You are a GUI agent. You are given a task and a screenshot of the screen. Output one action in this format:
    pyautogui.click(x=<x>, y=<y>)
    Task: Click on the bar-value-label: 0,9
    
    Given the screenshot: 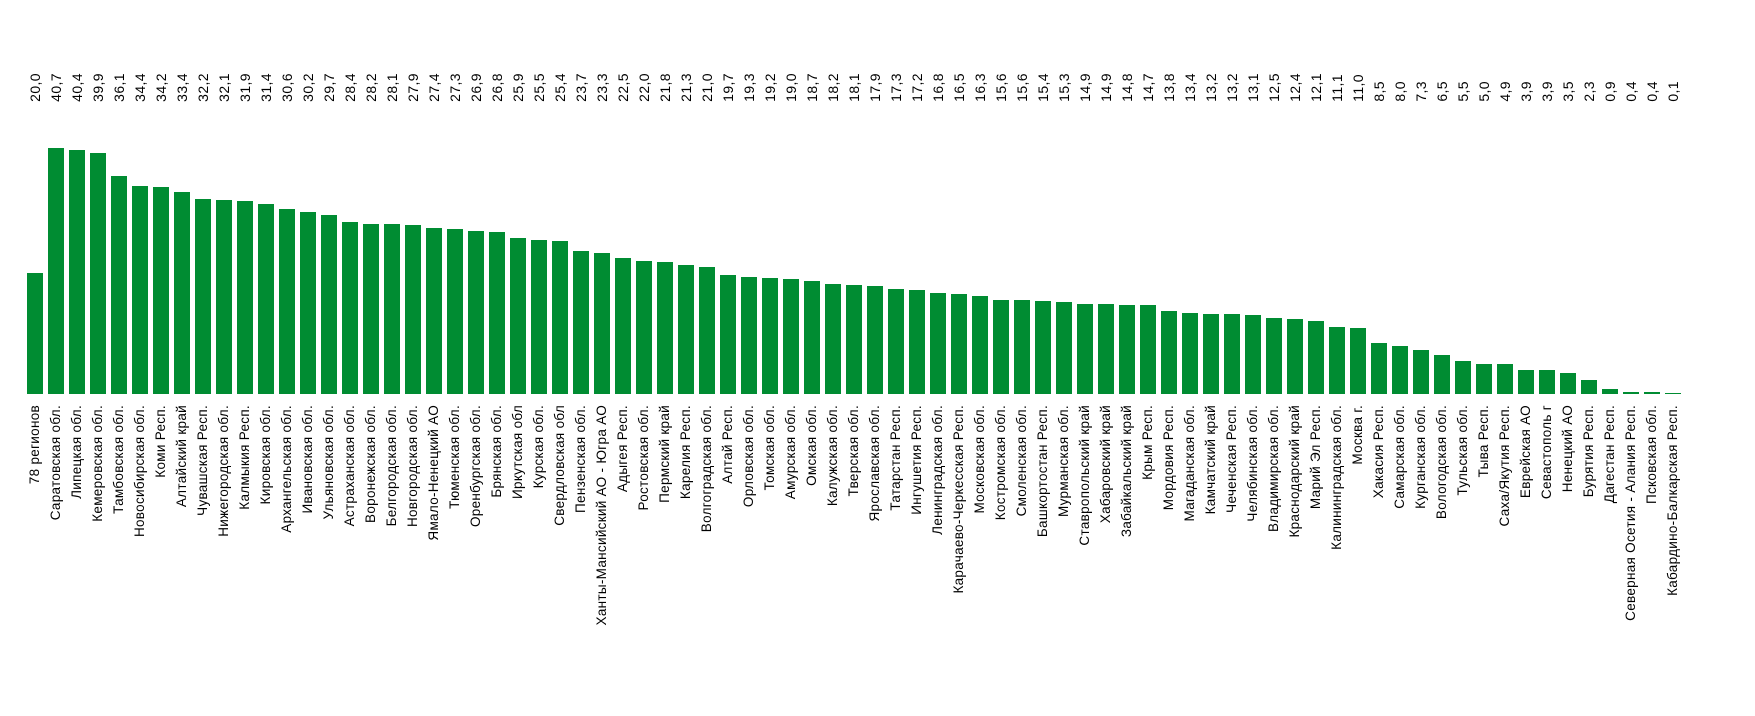 What is the action you would take?
    pyautogui.click(x=1609, y=91)
    